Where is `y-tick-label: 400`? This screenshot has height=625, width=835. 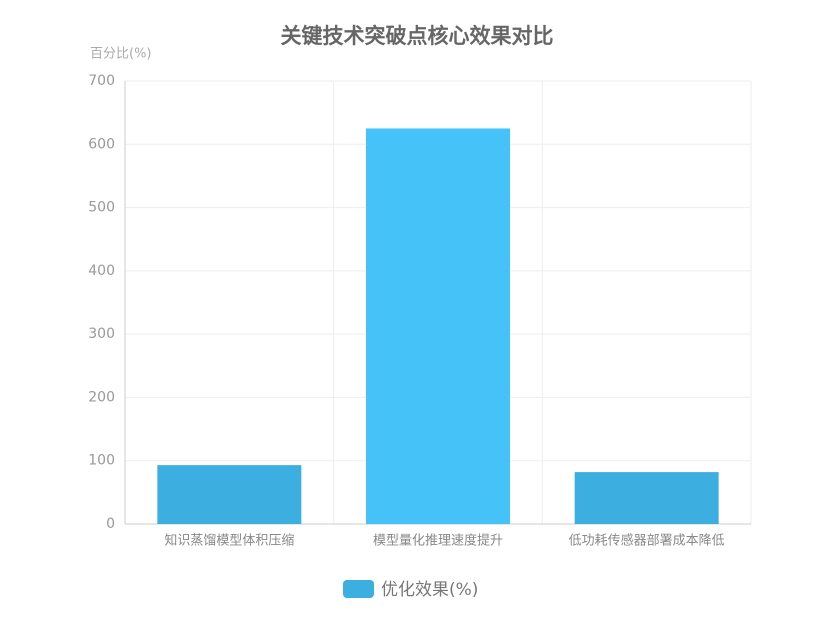 y-tick-label: 400 is located at coordinates (101, 271).